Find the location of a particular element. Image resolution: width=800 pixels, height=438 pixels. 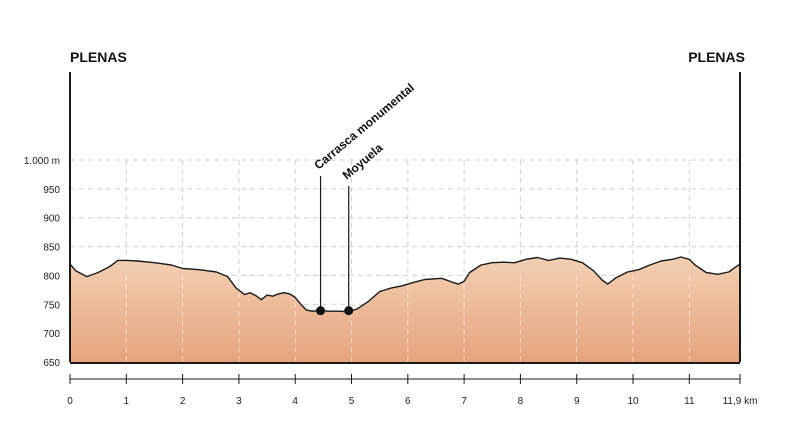

y-tick-label: 1.000 m is located at coordinates (42, 161).